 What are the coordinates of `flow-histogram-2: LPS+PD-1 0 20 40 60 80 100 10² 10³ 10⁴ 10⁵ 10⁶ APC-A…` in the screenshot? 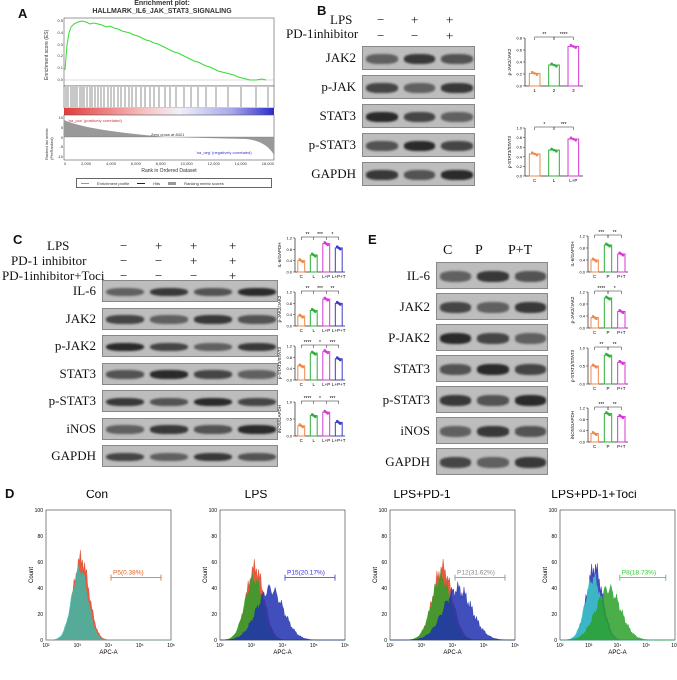 It's located at (446, 573).